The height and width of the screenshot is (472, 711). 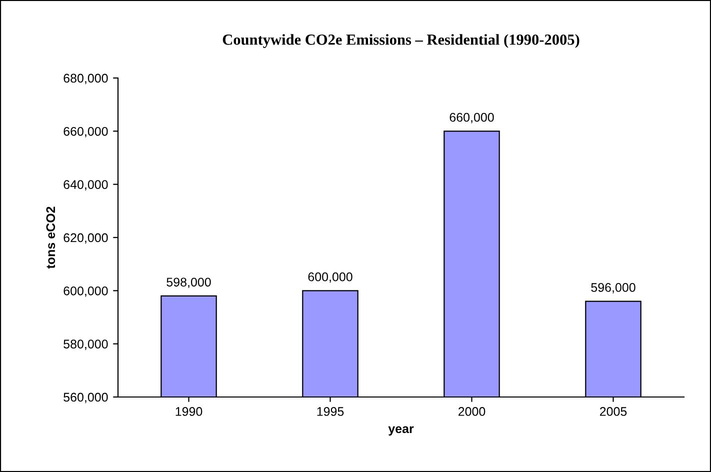 What do you see at coordinates (51, 237) in the screenshot?
I see `y-axis-title: tons eCO2` at bounding box center [51, 237].